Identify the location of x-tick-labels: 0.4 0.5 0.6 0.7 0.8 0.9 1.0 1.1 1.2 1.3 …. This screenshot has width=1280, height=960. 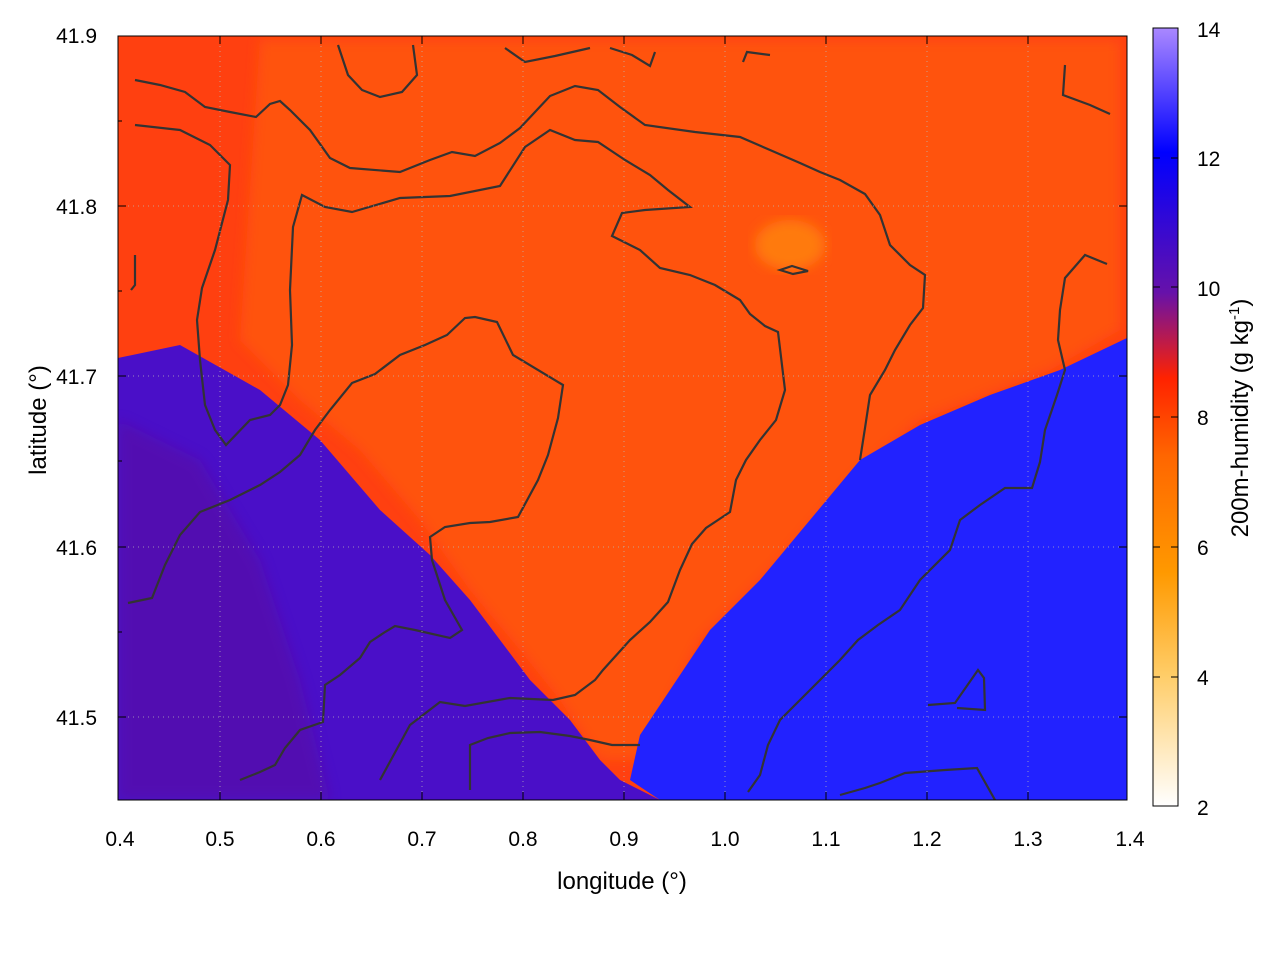
(625, 839).